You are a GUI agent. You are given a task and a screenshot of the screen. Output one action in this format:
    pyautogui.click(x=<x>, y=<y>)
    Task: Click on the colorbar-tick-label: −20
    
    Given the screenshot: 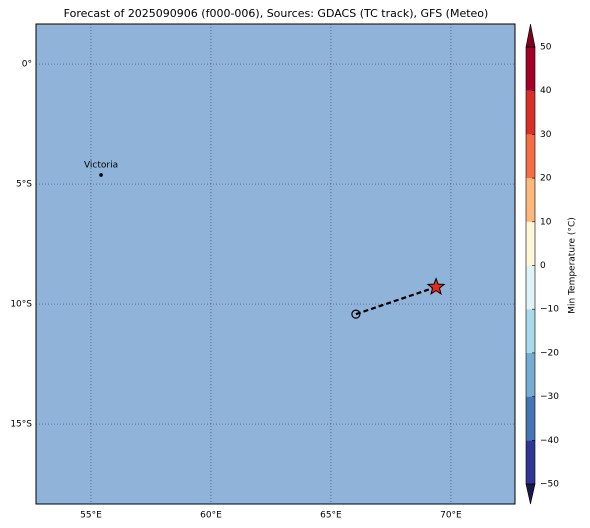 What is the action you would take?
    pyautogui.click(x=549, y=353)
    